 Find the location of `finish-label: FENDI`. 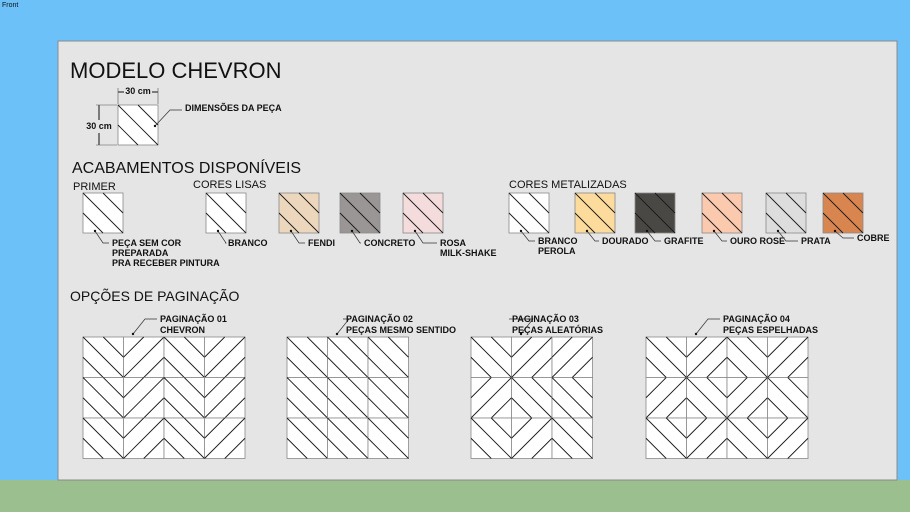

finish-label: FENDI is located at coordinates (321, 243).